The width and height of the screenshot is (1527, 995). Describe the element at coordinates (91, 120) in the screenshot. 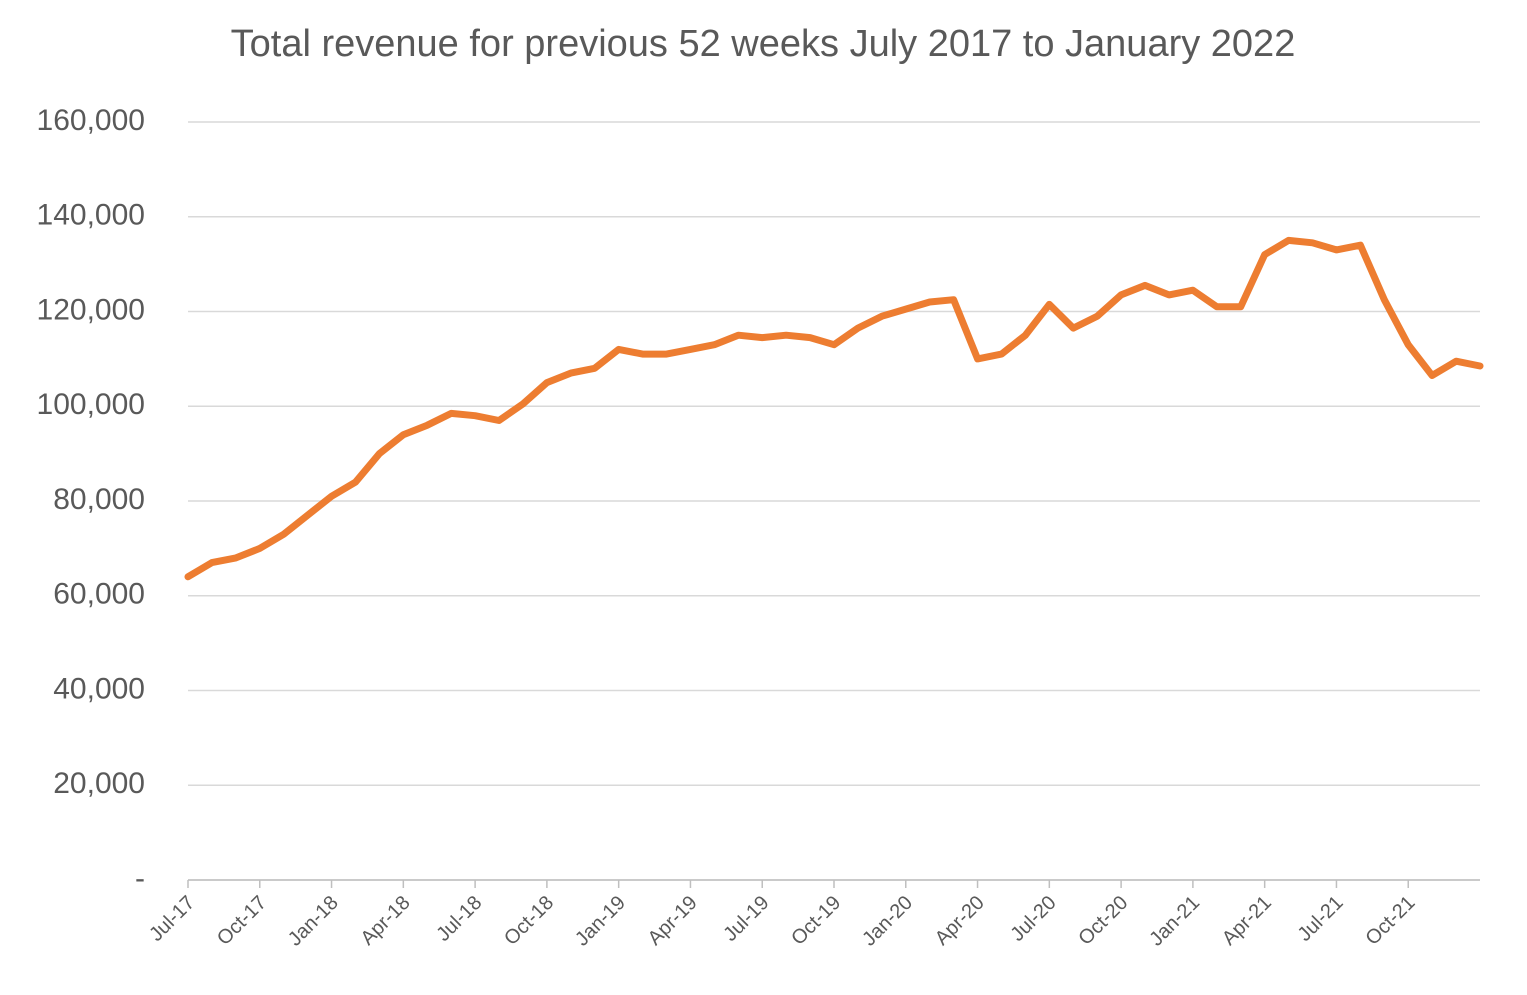

I see `y-tick-label: 160,000` at that location.